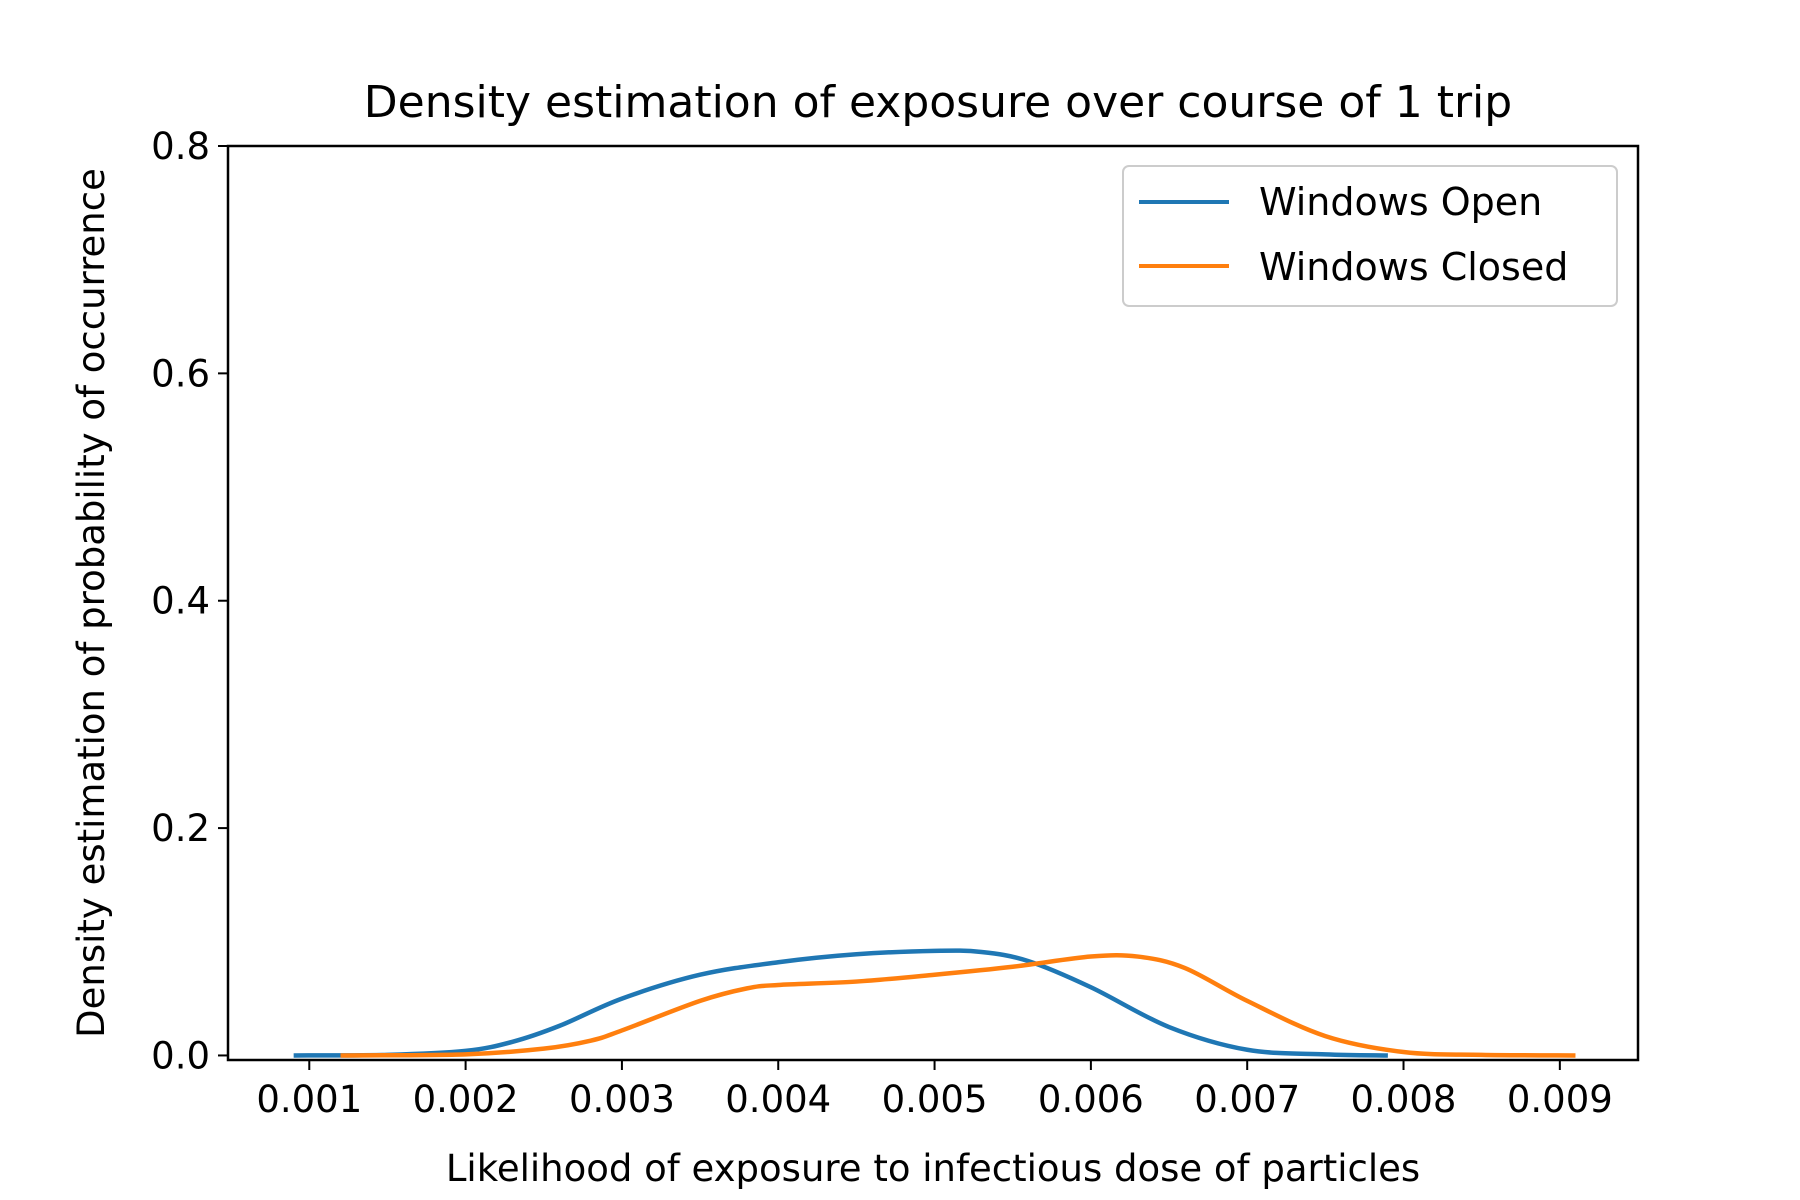 This screenshot has height=1200, width=1800. Describe the element at coordinates (1091, 1099) in the screenshot. I see `x-tick-label: 0.006` at that location.